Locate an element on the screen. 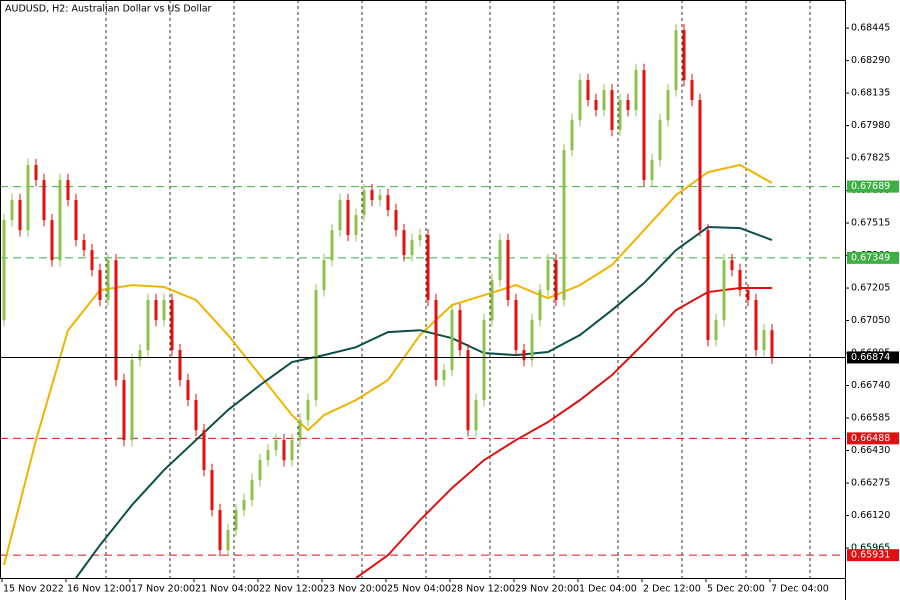 The width and height of the screenshot is (900, 604). x-tick-label: 25 Nov 04:00 is located at coordinates (419, 589).